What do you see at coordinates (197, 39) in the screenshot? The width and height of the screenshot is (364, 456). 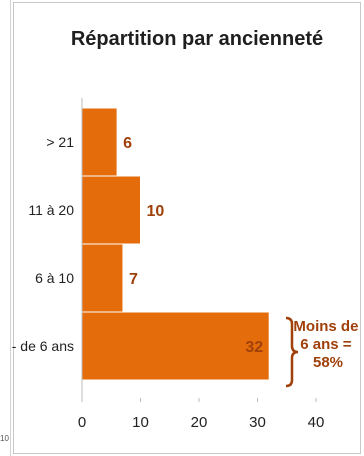 I see `chart-title: Répartition par ancienneté` at bounding box center [197, 39].